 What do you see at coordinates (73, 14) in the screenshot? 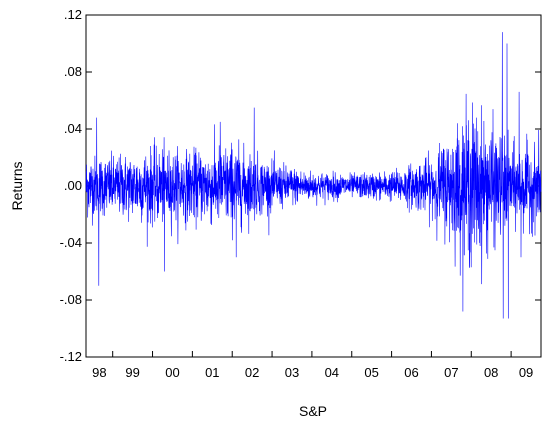
I see `y-tick-label: .12` at bounding box center [73, 14].